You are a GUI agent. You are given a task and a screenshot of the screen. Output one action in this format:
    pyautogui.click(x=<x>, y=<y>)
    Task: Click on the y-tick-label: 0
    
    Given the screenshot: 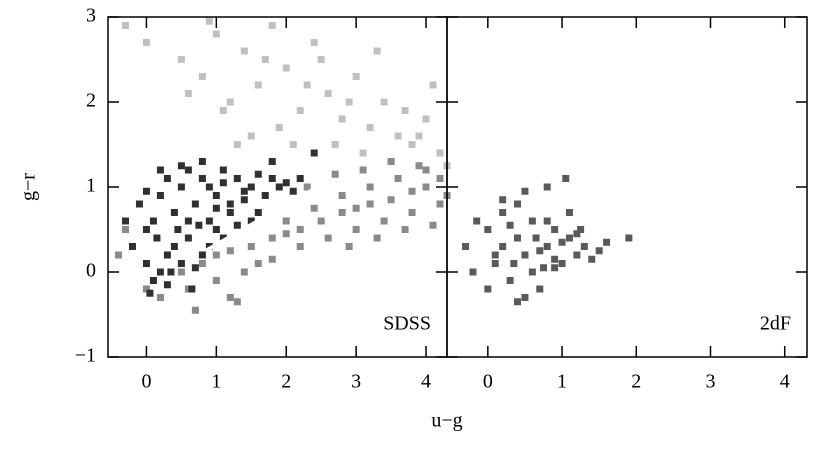 What is the action you would take?
    pyautogui.click(x=91, y=271)
    